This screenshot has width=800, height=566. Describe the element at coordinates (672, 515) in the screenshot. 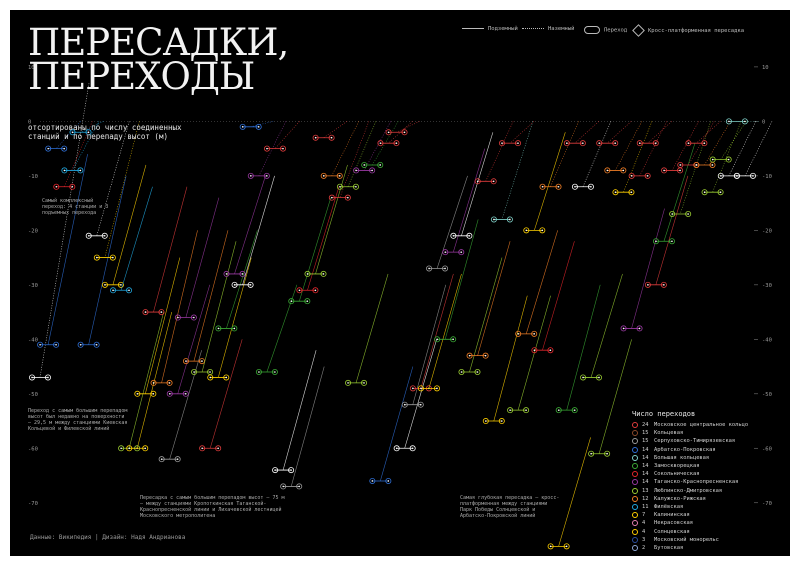

I see `legend-label: Калининская` at that location.